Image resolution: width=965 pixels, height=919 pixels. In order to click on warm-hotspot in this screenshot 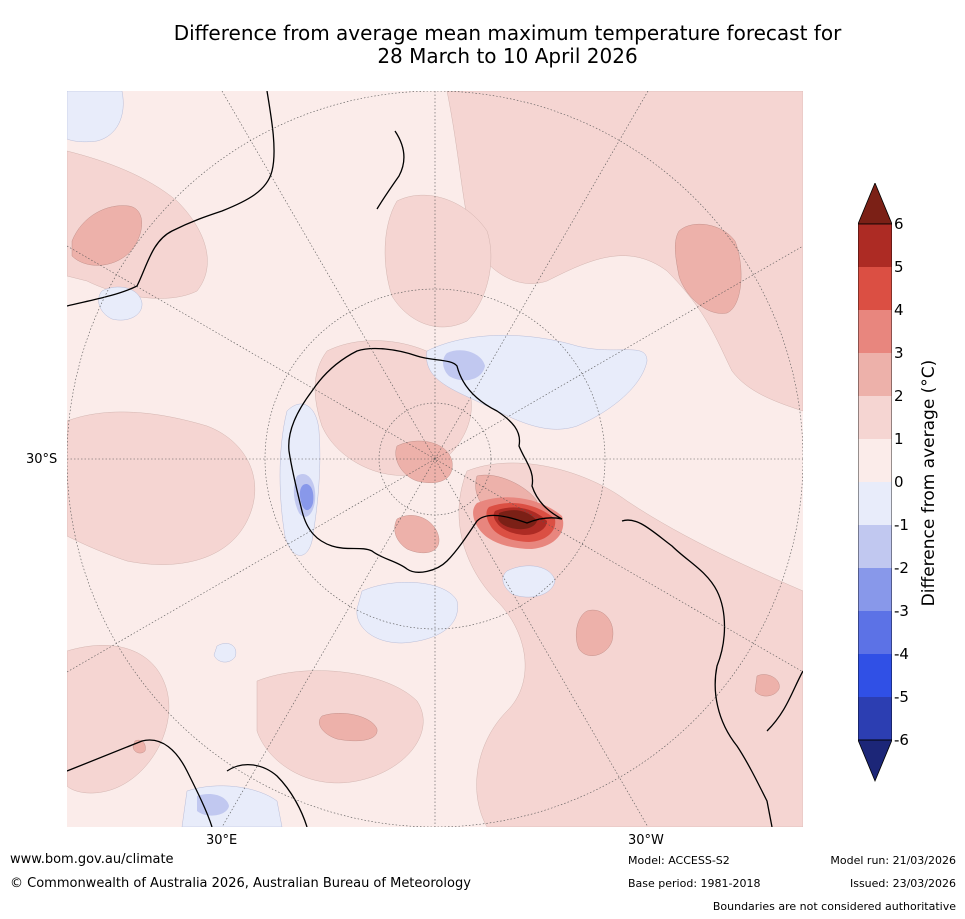, I will do `click(518, 523)`.